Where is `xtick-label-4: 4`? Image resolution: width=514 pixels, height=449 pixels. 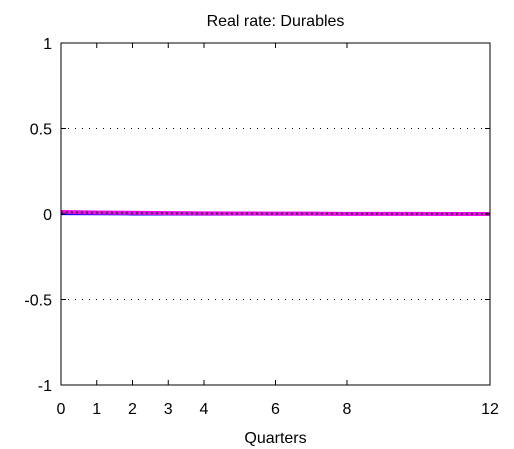
xtick-label-4: 4 is located at coordinates (204, 409).